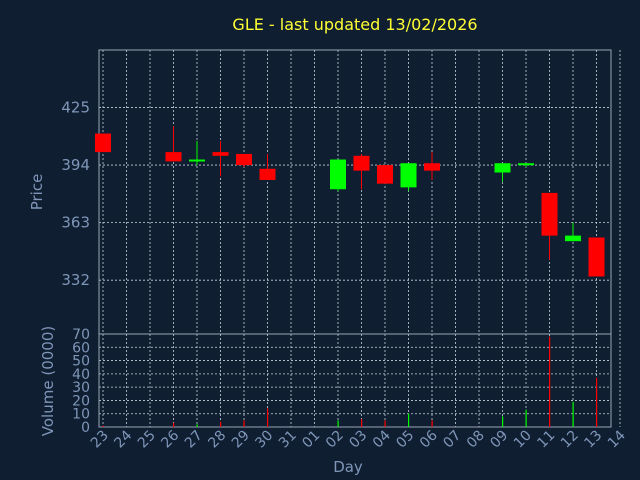  I want to click on x-tick-label: 14, so click(617, 439).